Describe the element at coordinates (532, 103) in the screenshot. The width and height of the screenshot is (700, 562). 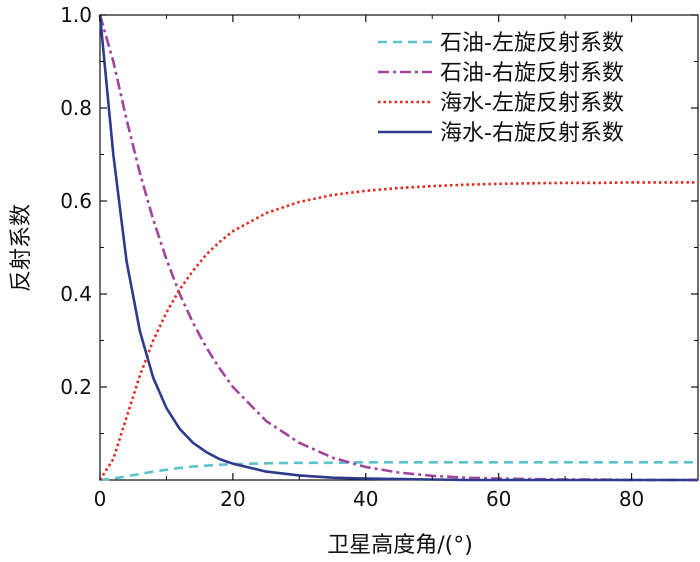
I see `legend-label-3: 海水-左旋反射系数` at that location.